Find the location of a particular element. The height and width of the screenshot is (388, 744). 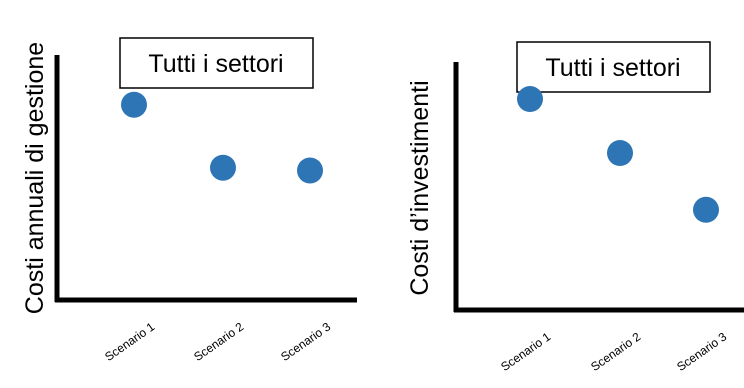

chart-investment-costs-x-tick-label-2: Scenario 2 is located at coordinates (615, 351).